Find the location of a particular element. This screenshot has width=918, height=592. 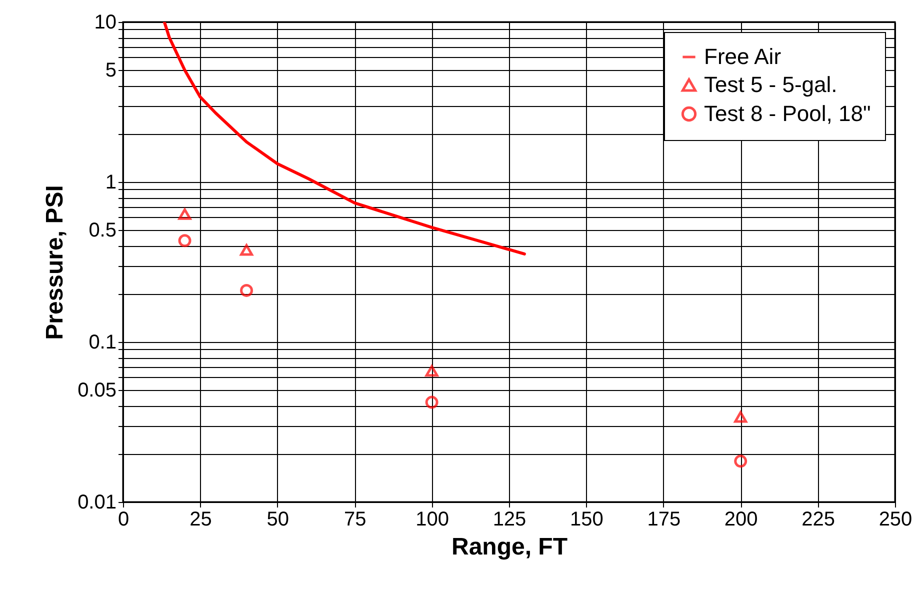

y-tick-label: 0.05 is located at coordinates (97, 391).